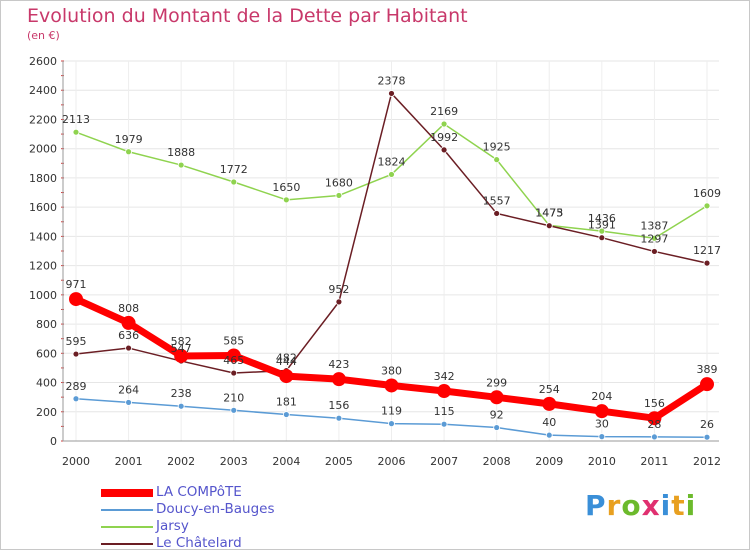 The width and height of the screenshot is (750, 552). Describe the element at coordinates (444, 424) in the screenshot. I see `series-point-1-2007` at that location.